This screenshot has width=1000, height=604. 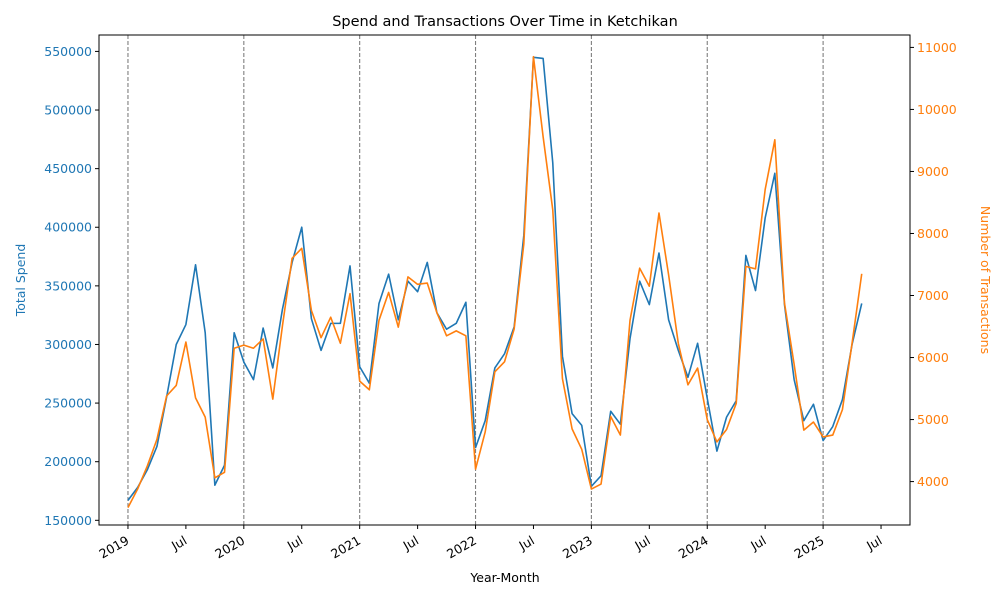 What do you see at coordinates (68, 168) in the screenshot?
I see `left-y-tick-label: 450000` at bounding box center [68, 168].